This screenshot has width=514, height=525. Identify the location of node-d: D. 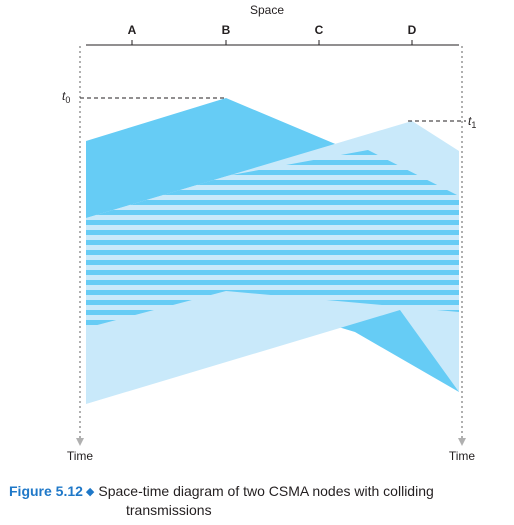
(412, 34).